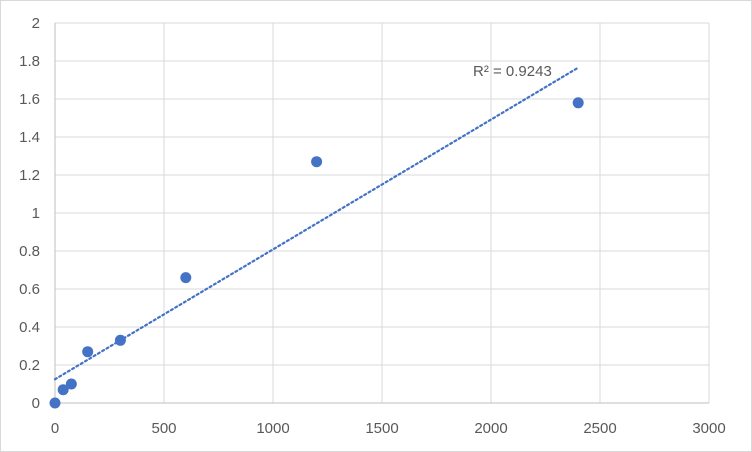 This screenshot has width=752, height=452. I want to click on y-tick-label: 1, so click(36, 213).